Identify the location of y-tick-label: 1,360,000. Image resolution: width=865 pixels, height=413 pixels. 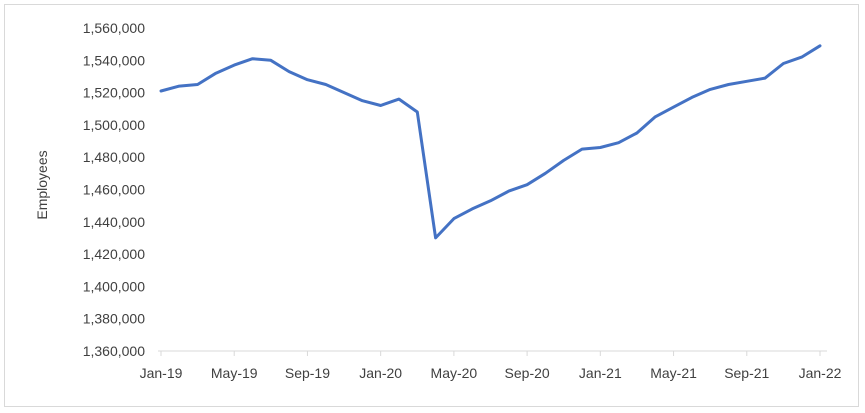
(114, 351).